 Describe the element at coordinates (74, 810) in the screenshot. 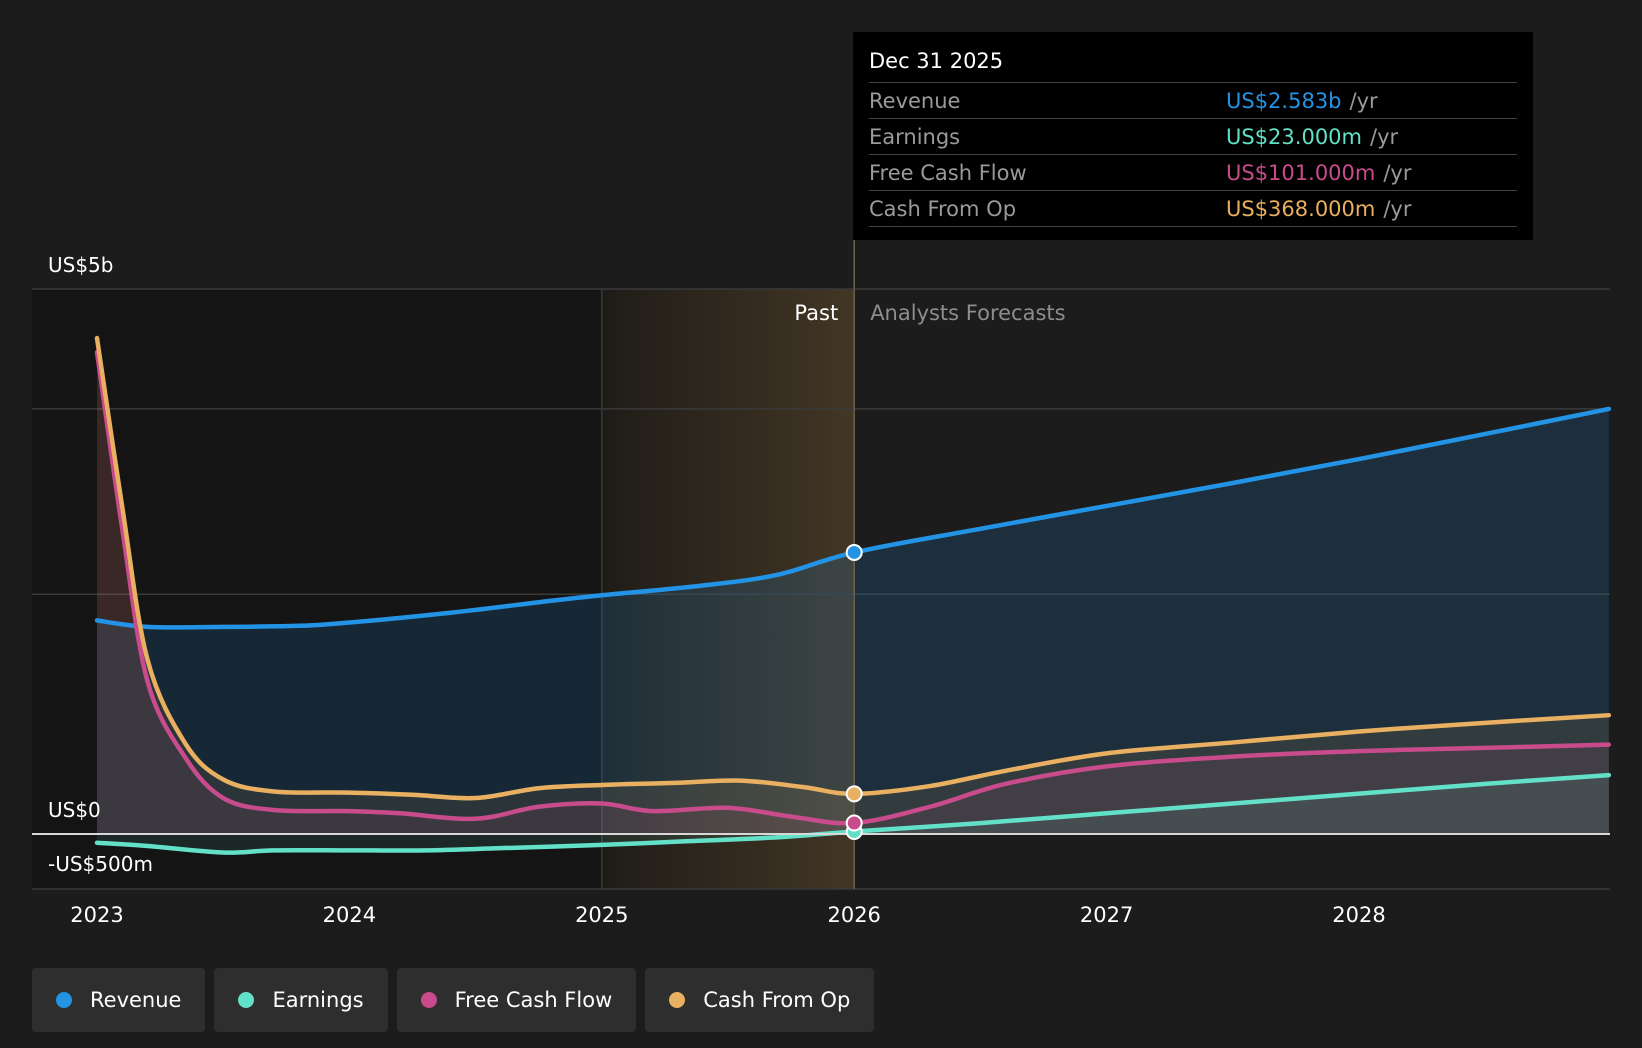

I see `y-tick-label: US$0` at that location.